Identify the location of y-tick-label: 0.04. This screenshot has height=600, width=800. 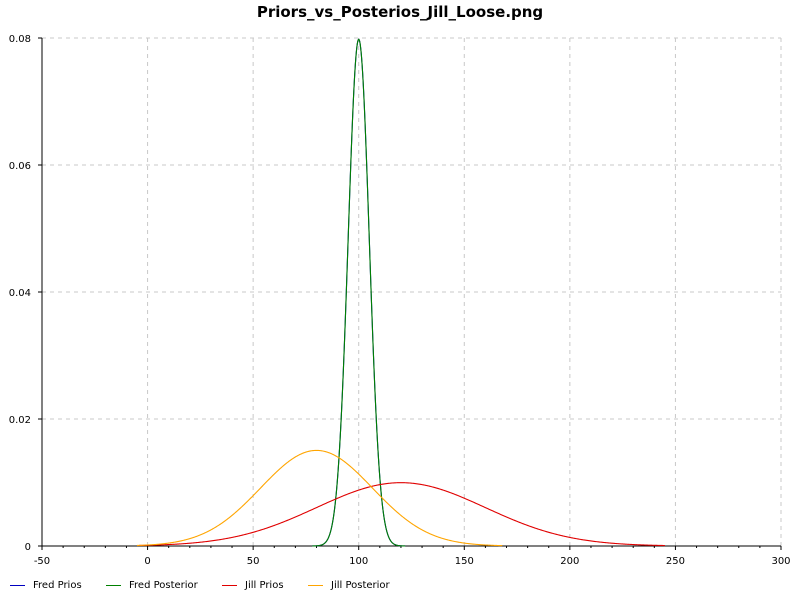
(20, 293).